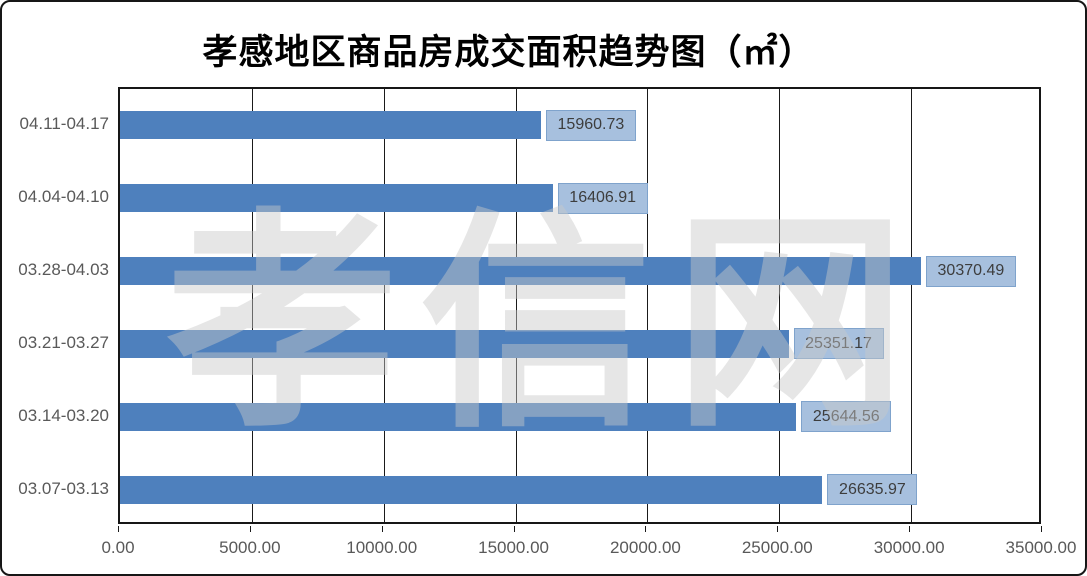  I want to click on value-label: 30370.49, so click(970, 271).